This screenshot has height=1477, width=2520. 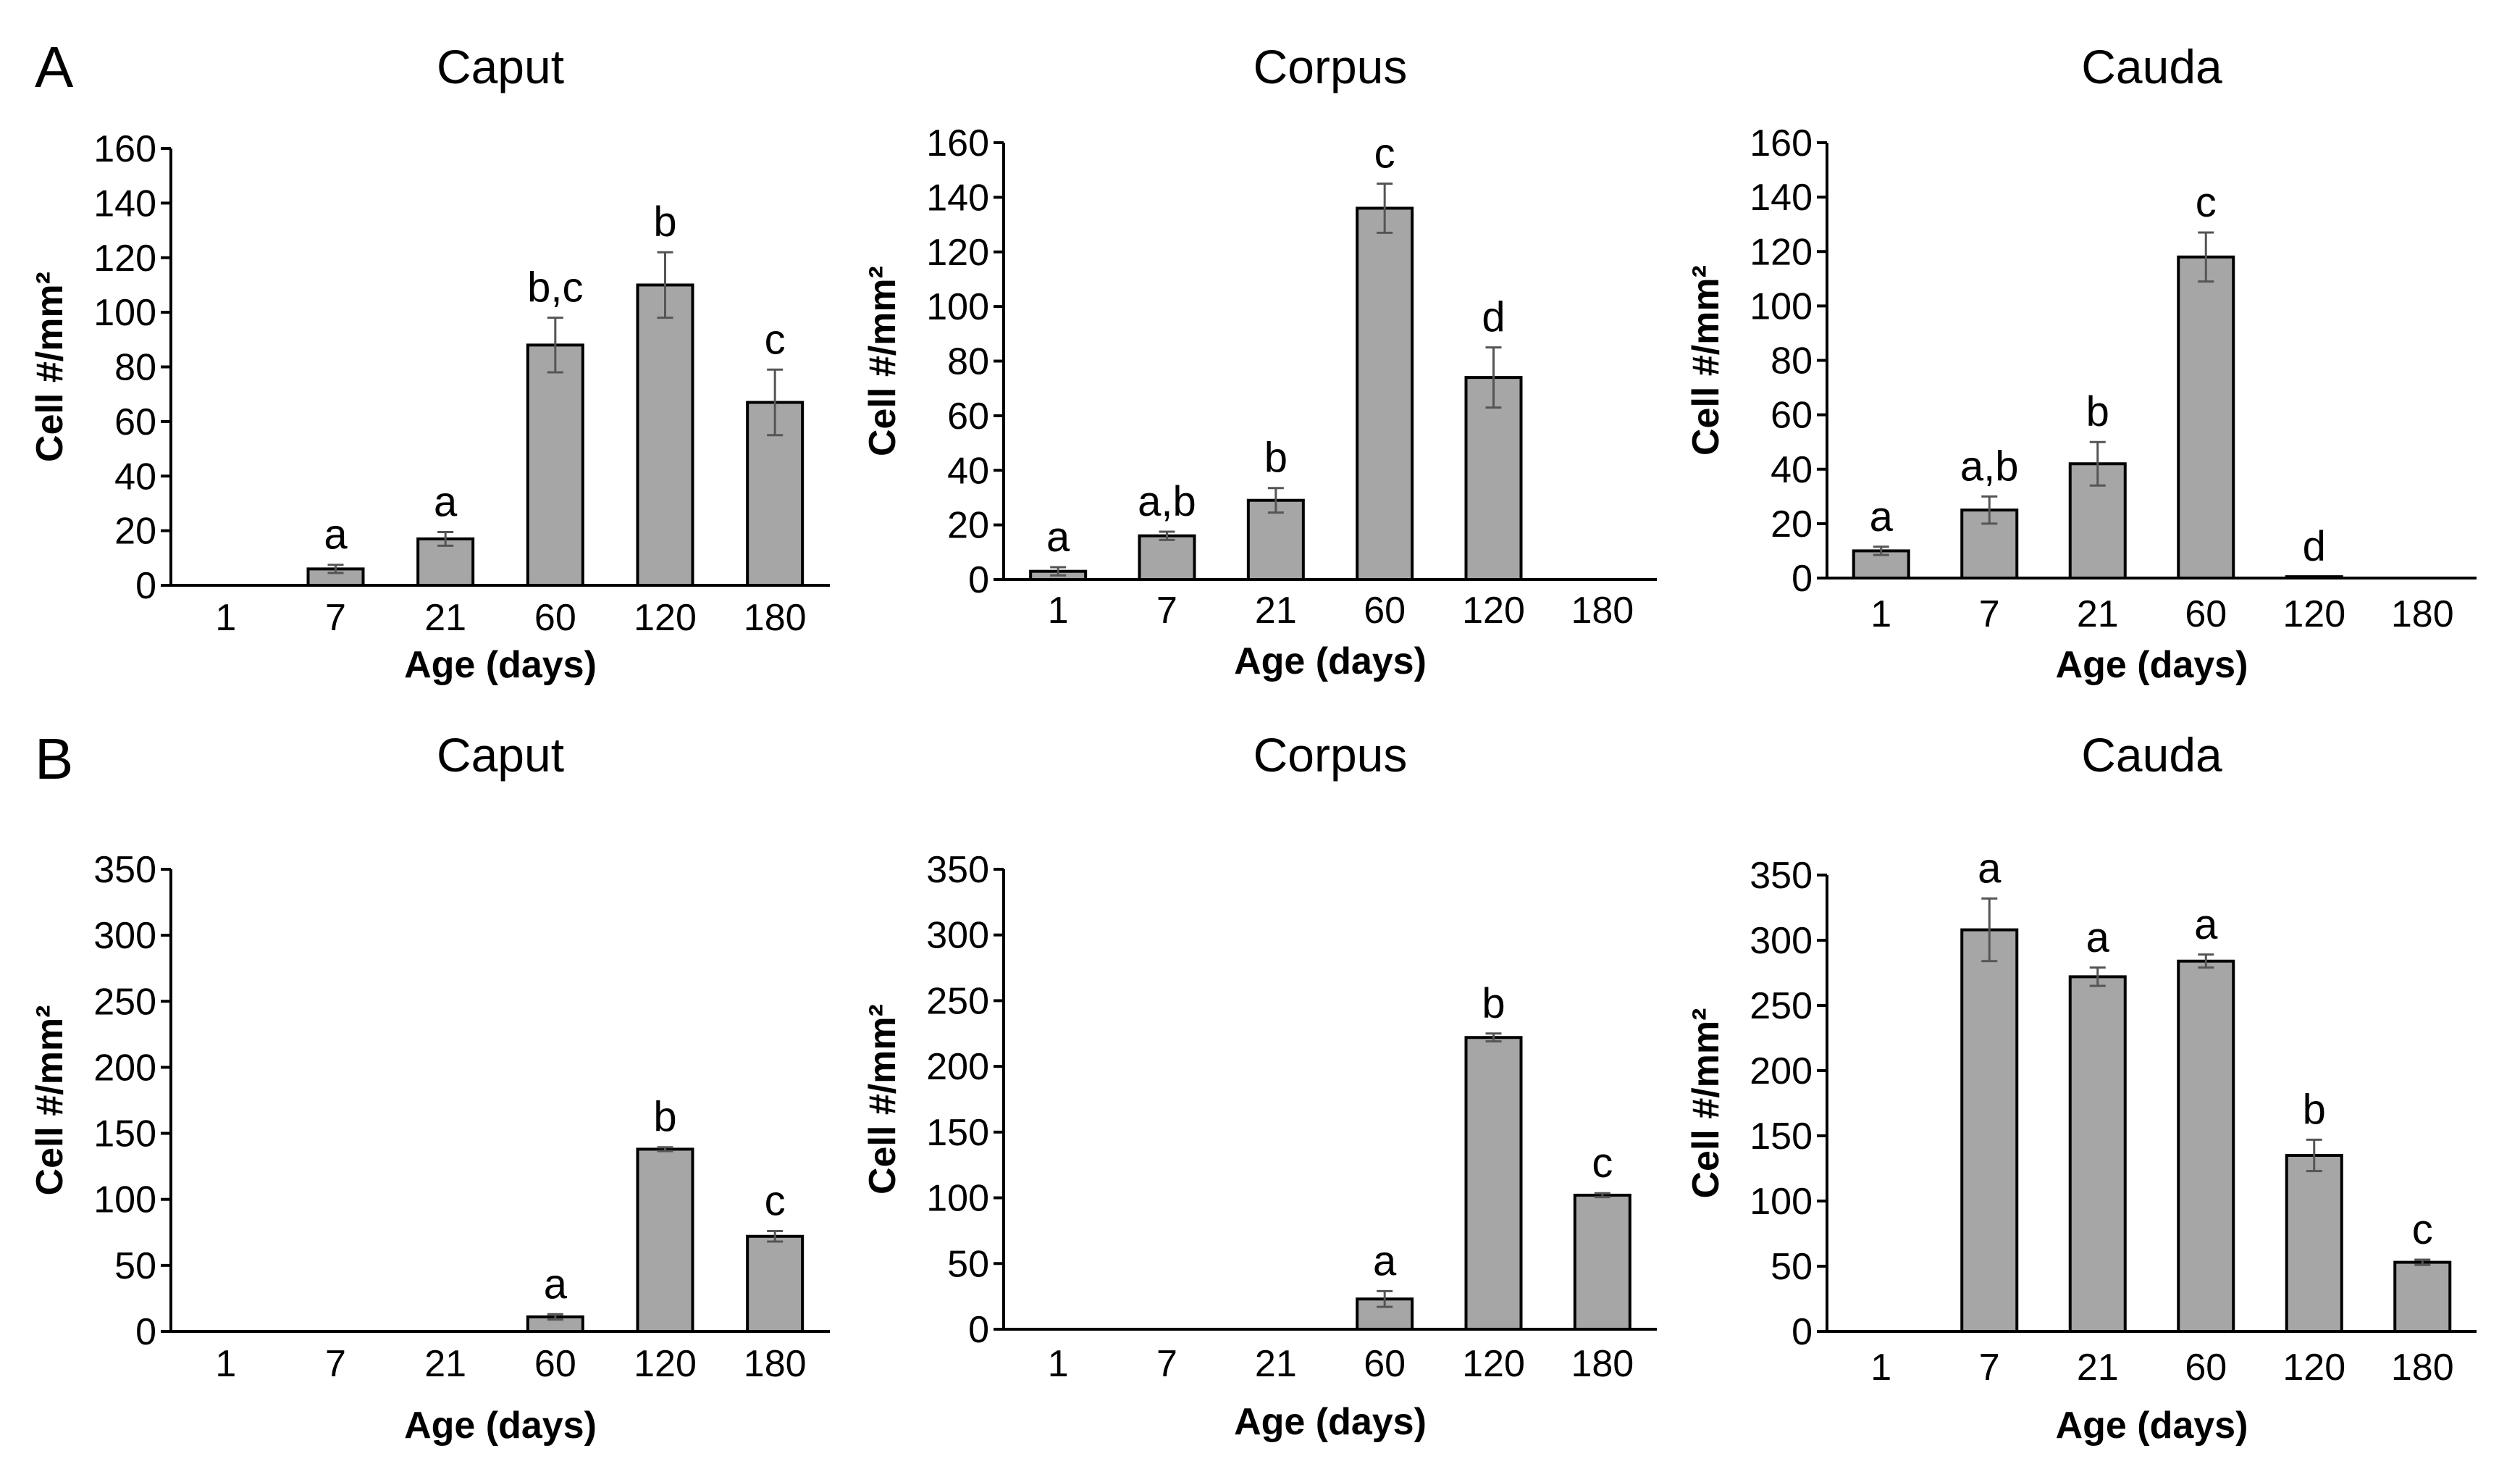 What do you see at coordinates (555, 287) in the screenshot?
I see `significance-label: b,c` at bounding box center [555, 287].